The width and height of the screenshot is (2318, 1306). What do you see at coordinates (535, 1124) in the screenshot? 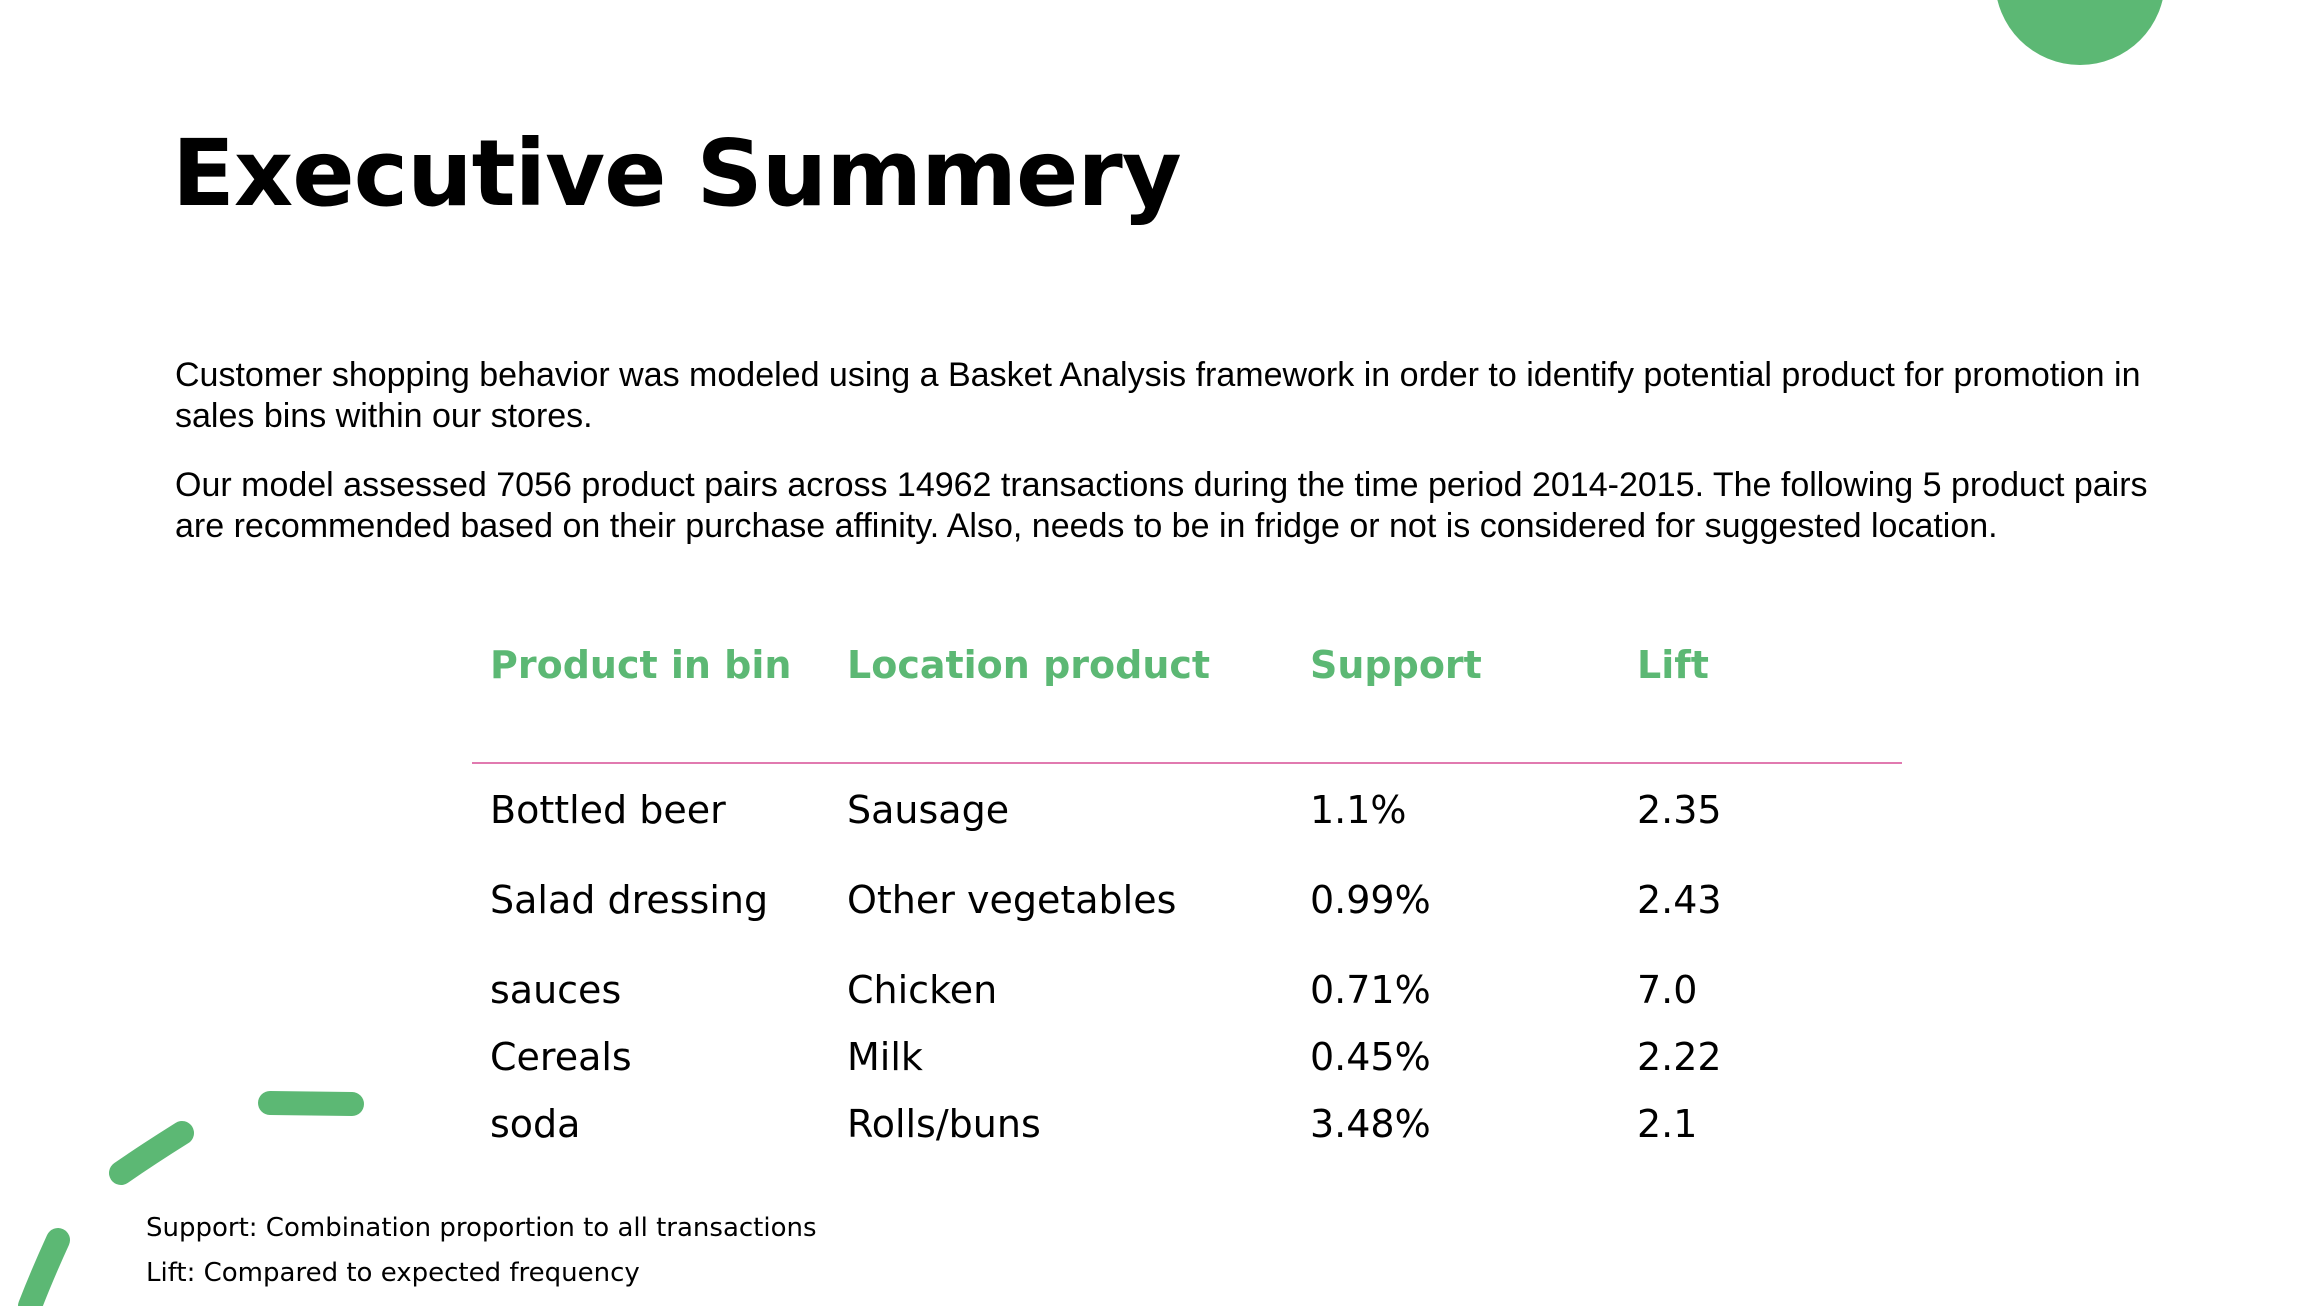
I see `cell-product-in-bin: soda` at bounding box center [535, 1124].